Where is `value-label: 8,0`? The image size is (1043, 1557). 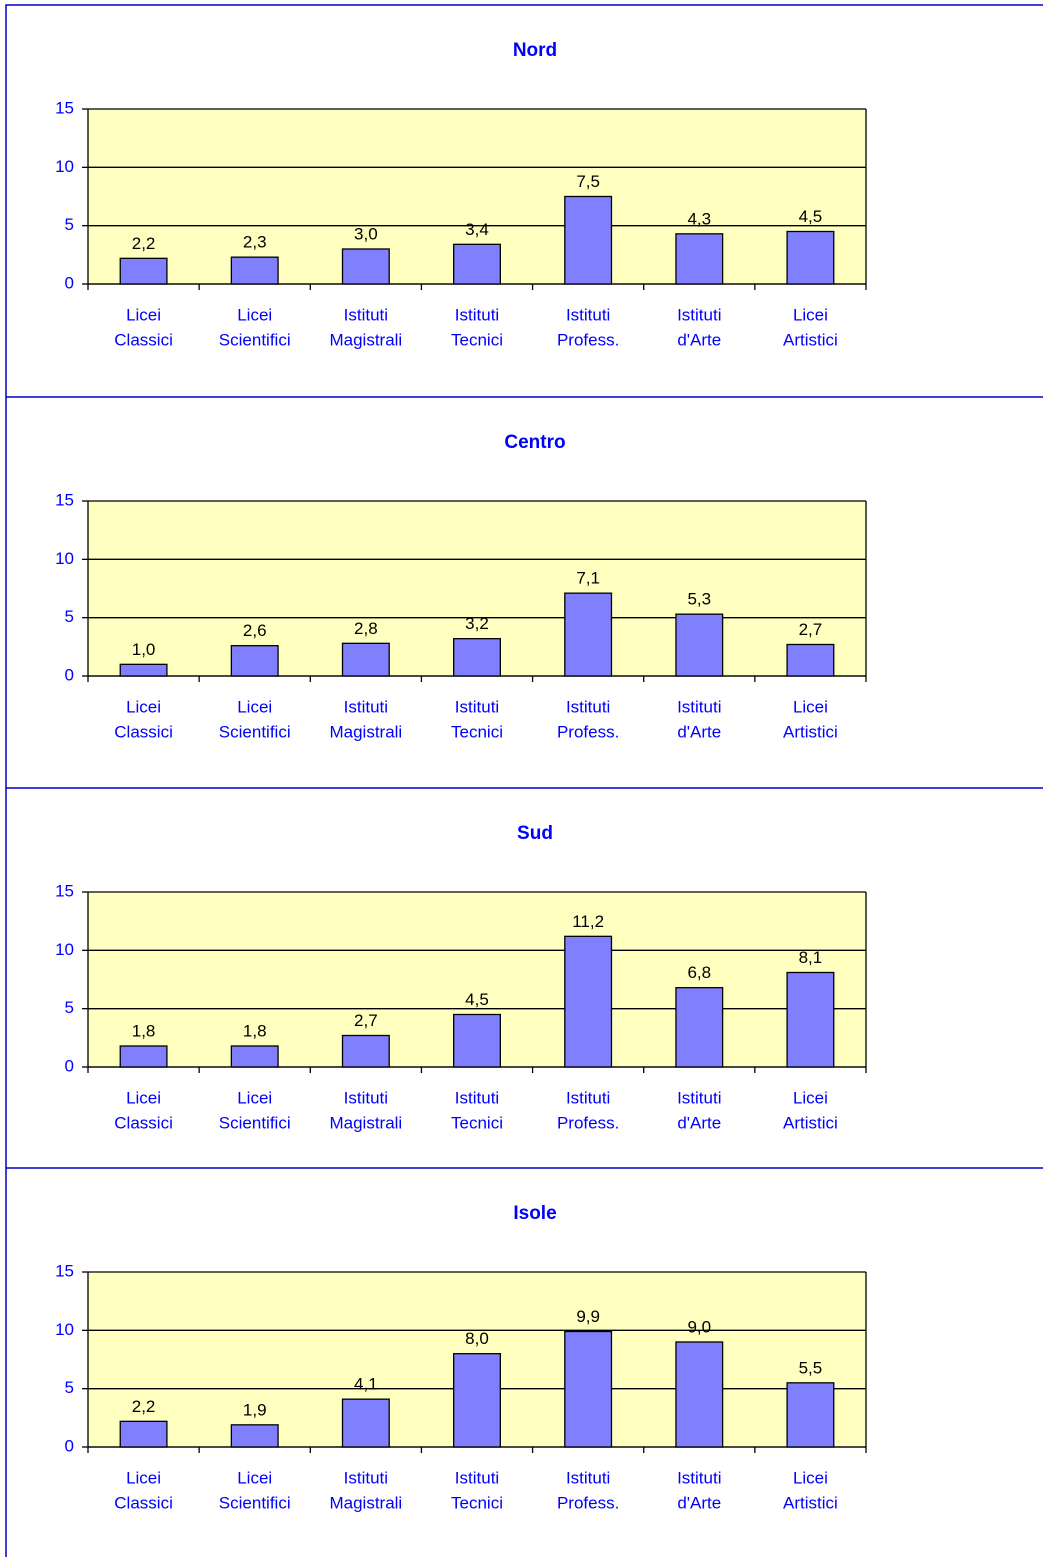
value-label: 8,0 is located at coordinates (477, 1338).